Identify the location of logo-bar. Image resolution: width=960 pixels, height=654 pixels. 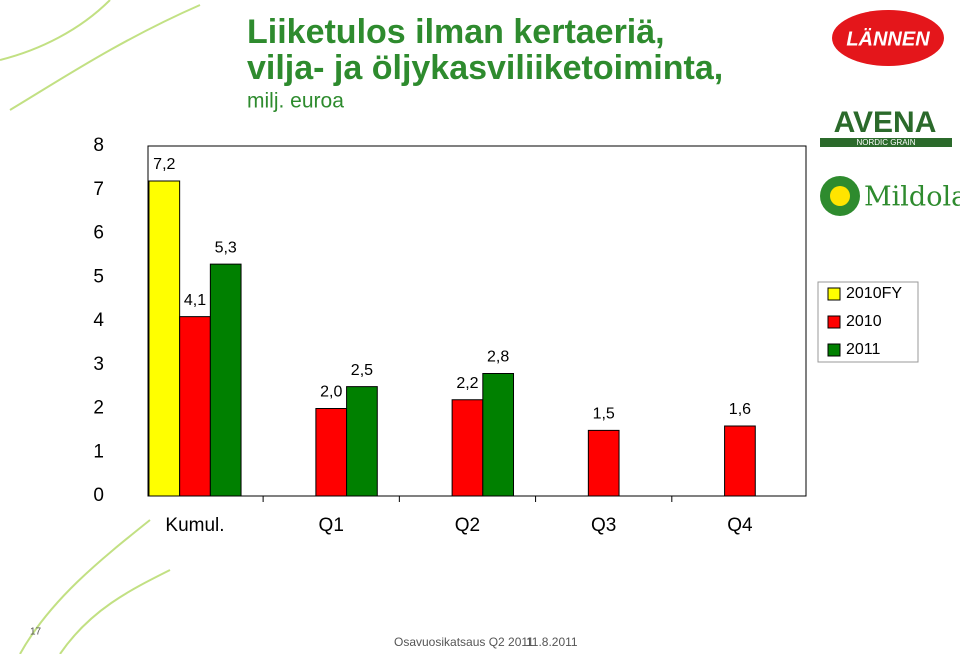
(886, 142).